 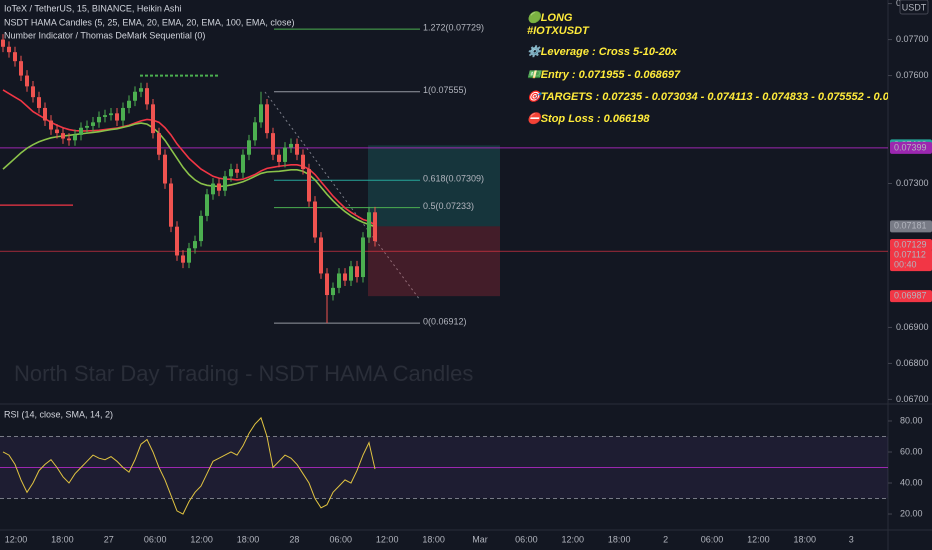 What do you see at coordinates (911, 482) in the screenshot?
I see `y-tick-label: 40.00` at bounding box center [911, 482].